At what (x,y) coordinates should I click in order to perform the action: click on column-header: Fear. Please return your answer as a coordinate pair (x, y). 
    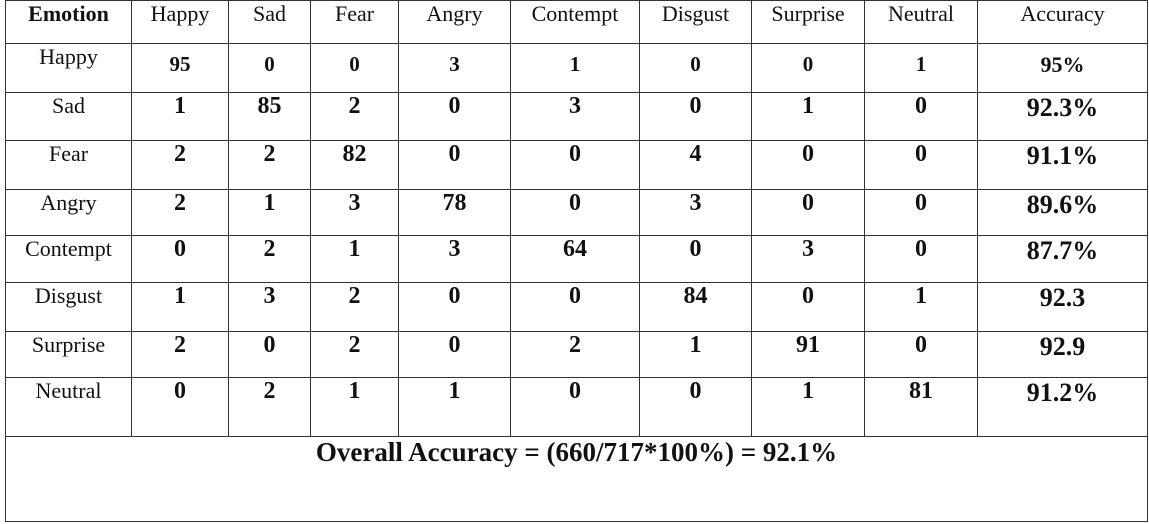
    Looking at the image, I should click on (354, 22).